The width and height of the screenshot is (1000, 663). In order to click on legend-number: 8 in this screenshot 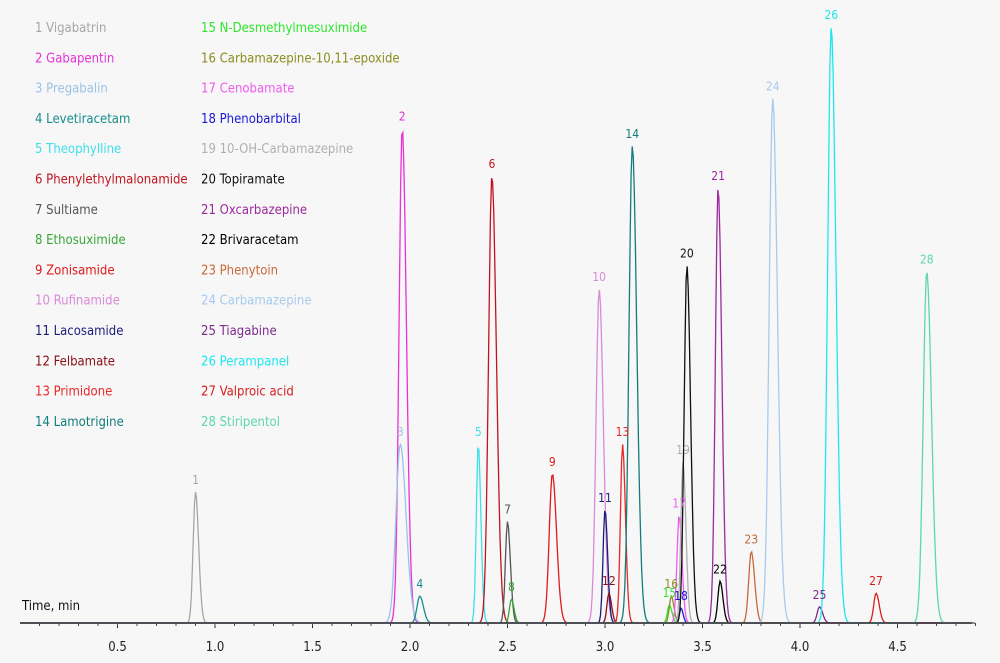, I will do `click(38, 240)`.